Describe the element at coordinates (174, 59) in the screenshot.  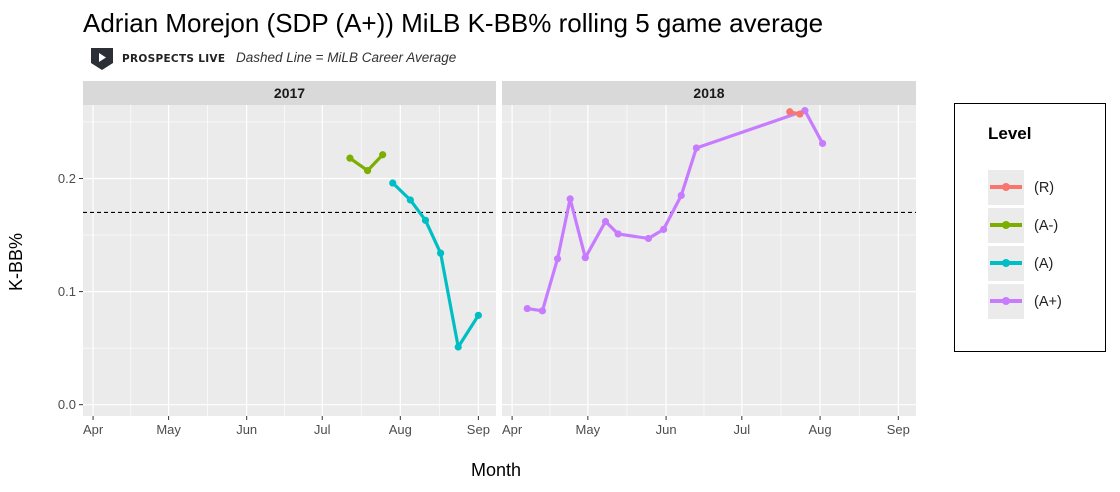
I see `brand-name: PROSPECTS LIVE` at that location.